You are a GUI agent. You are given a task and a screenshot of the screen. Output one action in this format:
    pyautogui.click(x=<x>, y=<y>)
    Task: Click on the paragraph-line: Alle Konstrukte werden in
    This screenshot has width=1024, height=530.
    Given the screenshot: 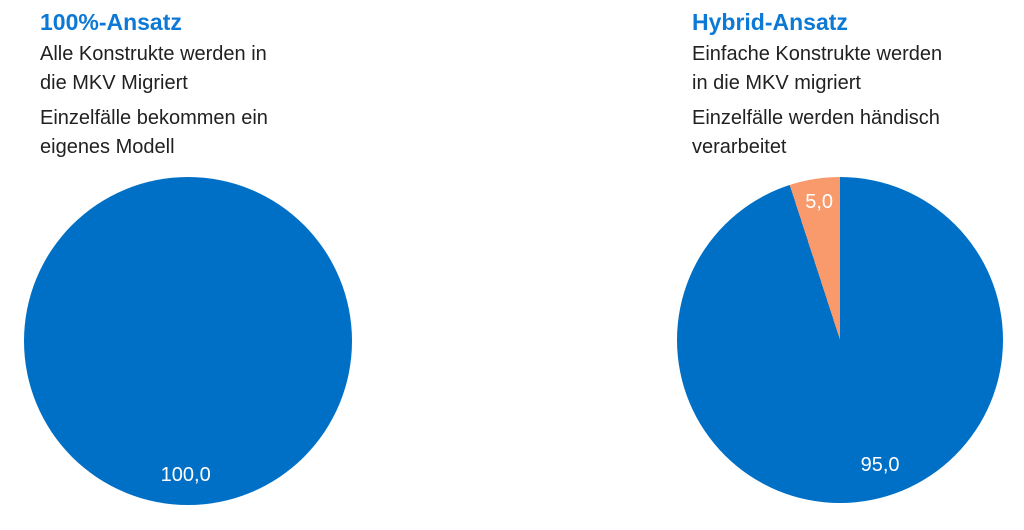 What is the action you would take?
    pyautogui.click(x=153, y=54)
    